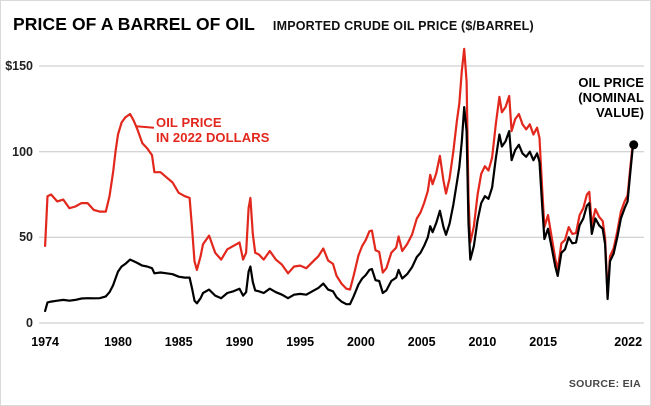  Describe the element at coordinates (628, 342) in the screenshot. I see `x-tick-label: 2022` at that location.